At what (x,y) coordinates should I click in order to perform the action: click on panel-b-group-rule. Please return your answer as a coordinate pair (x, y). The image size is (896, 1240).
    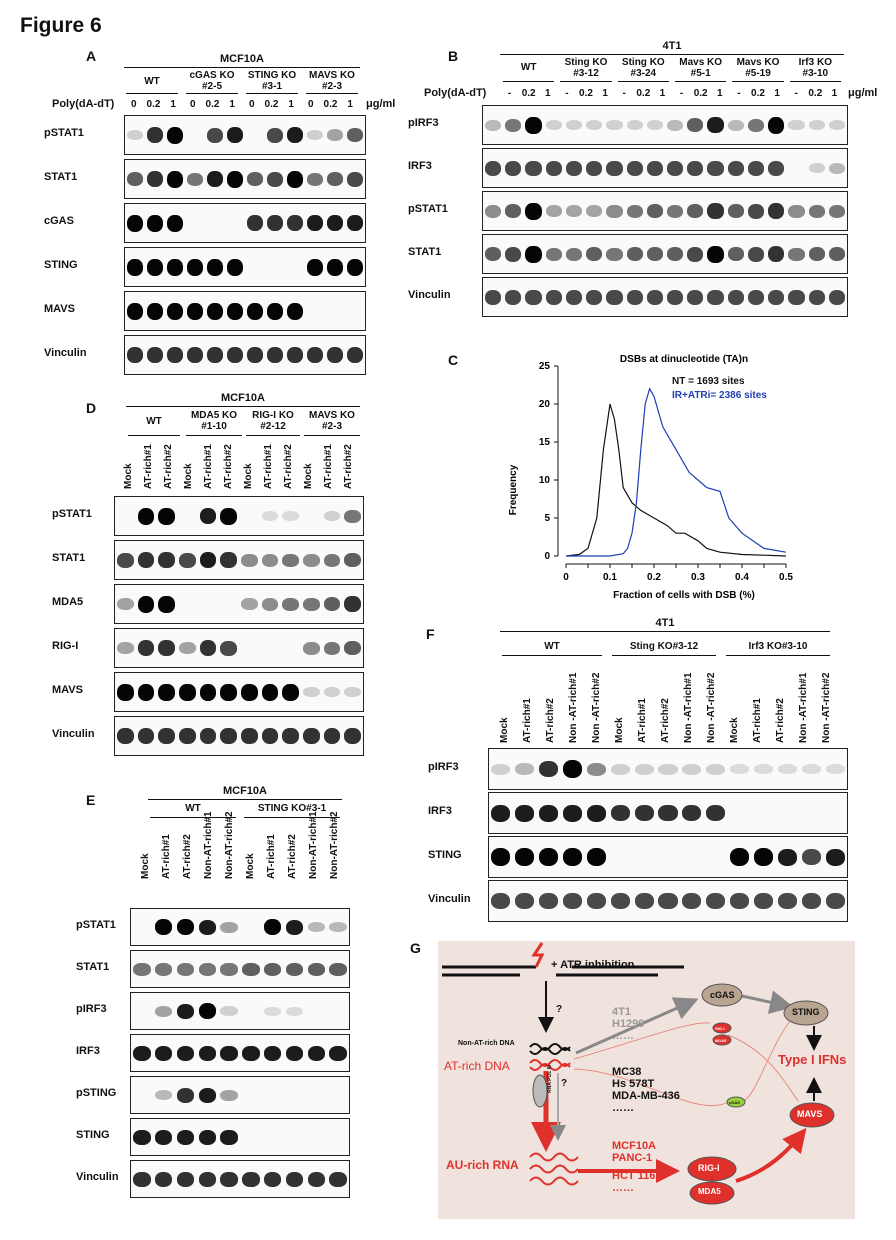
    Looking at the image, I should click on (643, 81).